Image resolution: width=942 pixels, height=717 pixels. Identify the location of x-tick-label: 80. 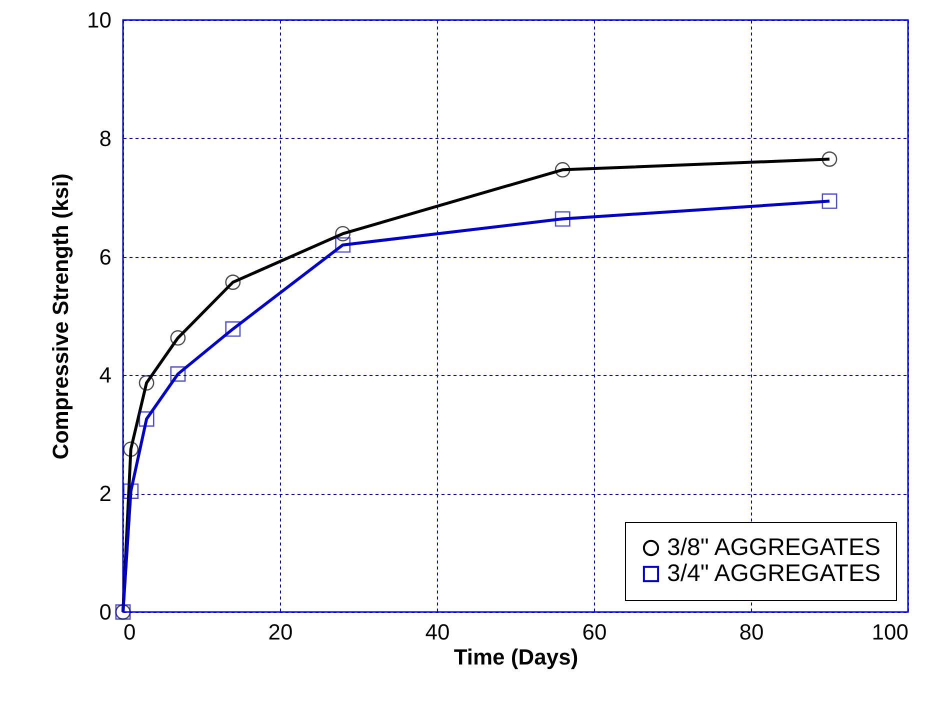
(751, 632).